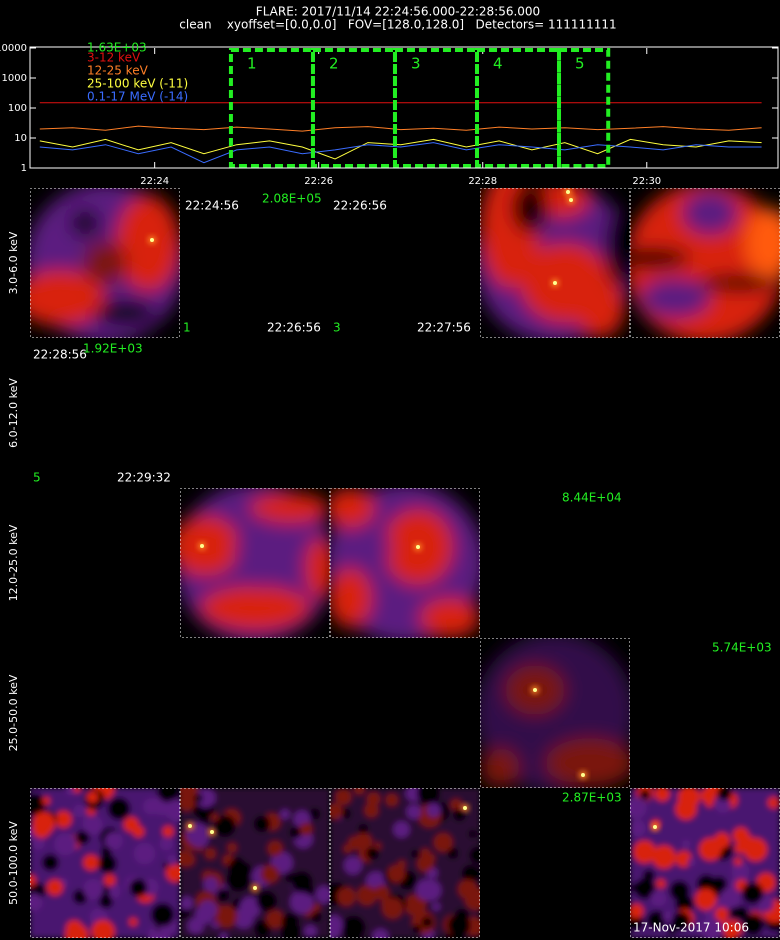 This screenshot has height=940, width=780. I want to click on annotation: 22:29:32, so click(144, 478).